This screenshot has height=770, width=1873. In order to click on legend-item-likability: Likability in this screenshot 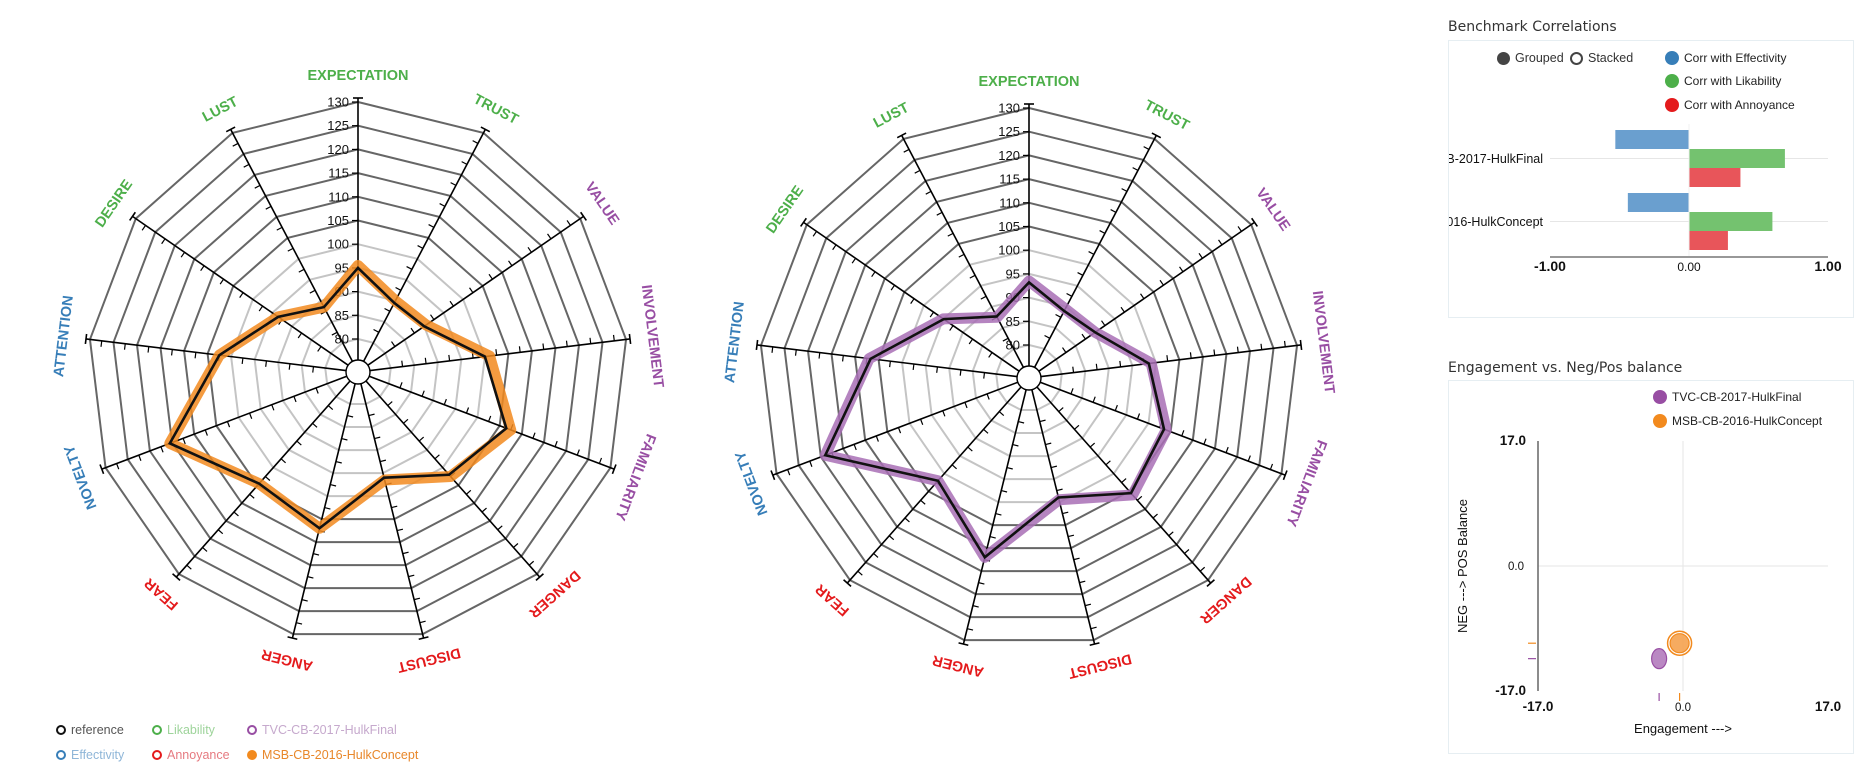, I will do `click(183, 730)`.